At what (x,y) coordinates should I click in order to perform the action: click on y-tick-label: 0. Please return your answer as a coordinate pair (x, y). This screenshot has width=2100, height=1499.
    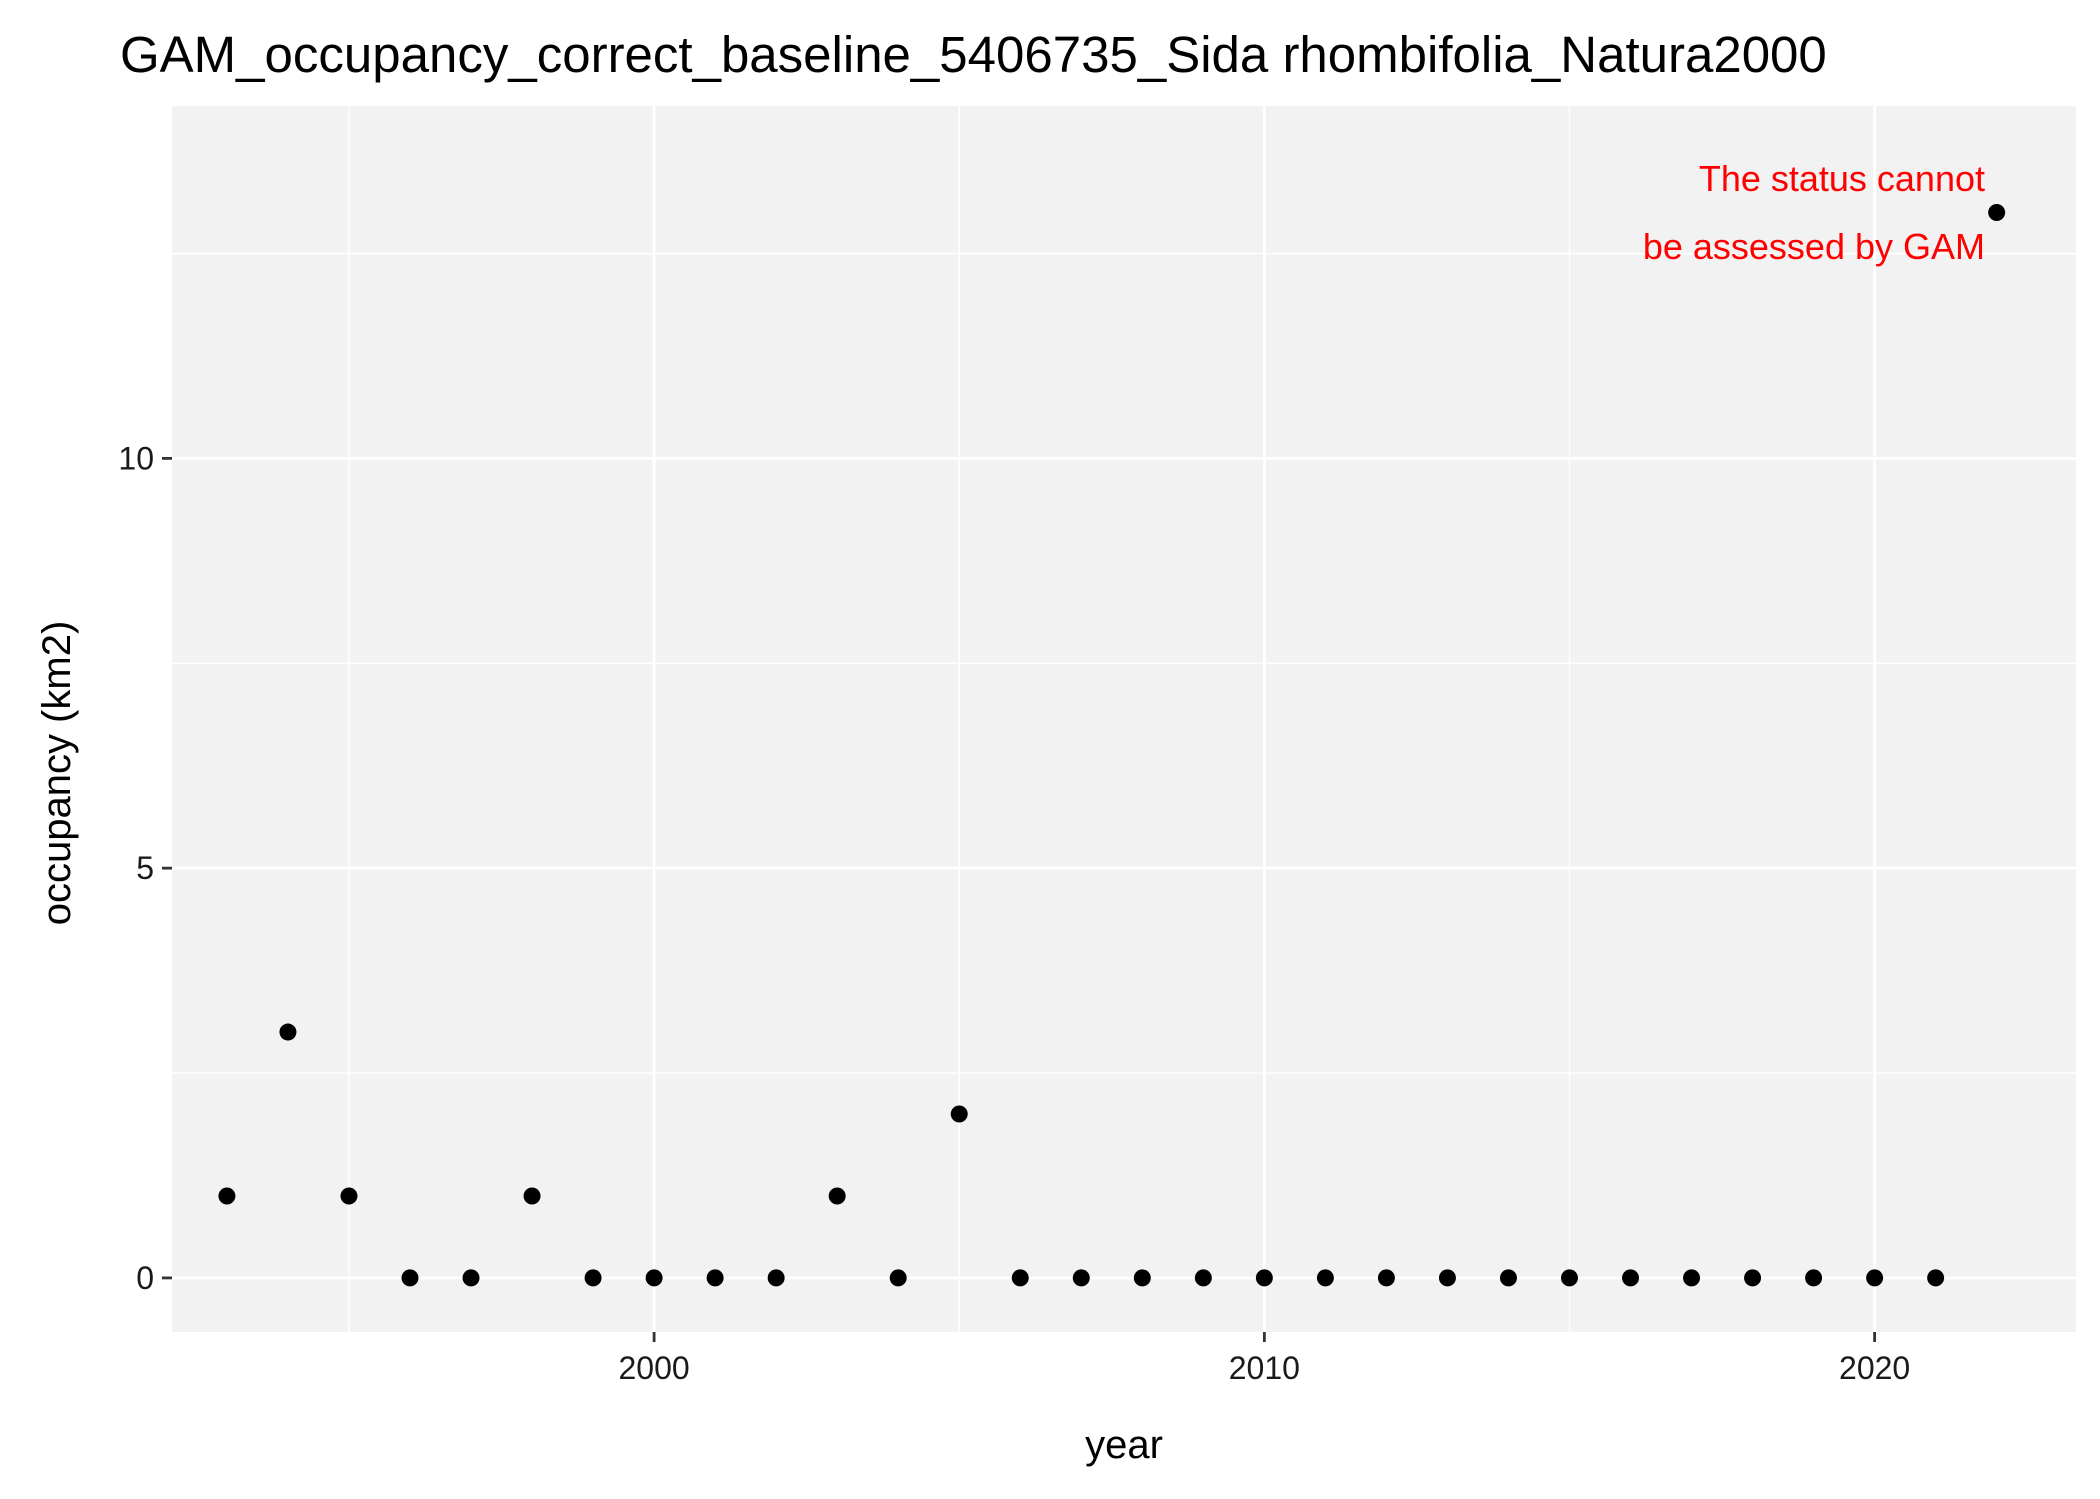
    Looking at the image, I should click on (145, 1278).